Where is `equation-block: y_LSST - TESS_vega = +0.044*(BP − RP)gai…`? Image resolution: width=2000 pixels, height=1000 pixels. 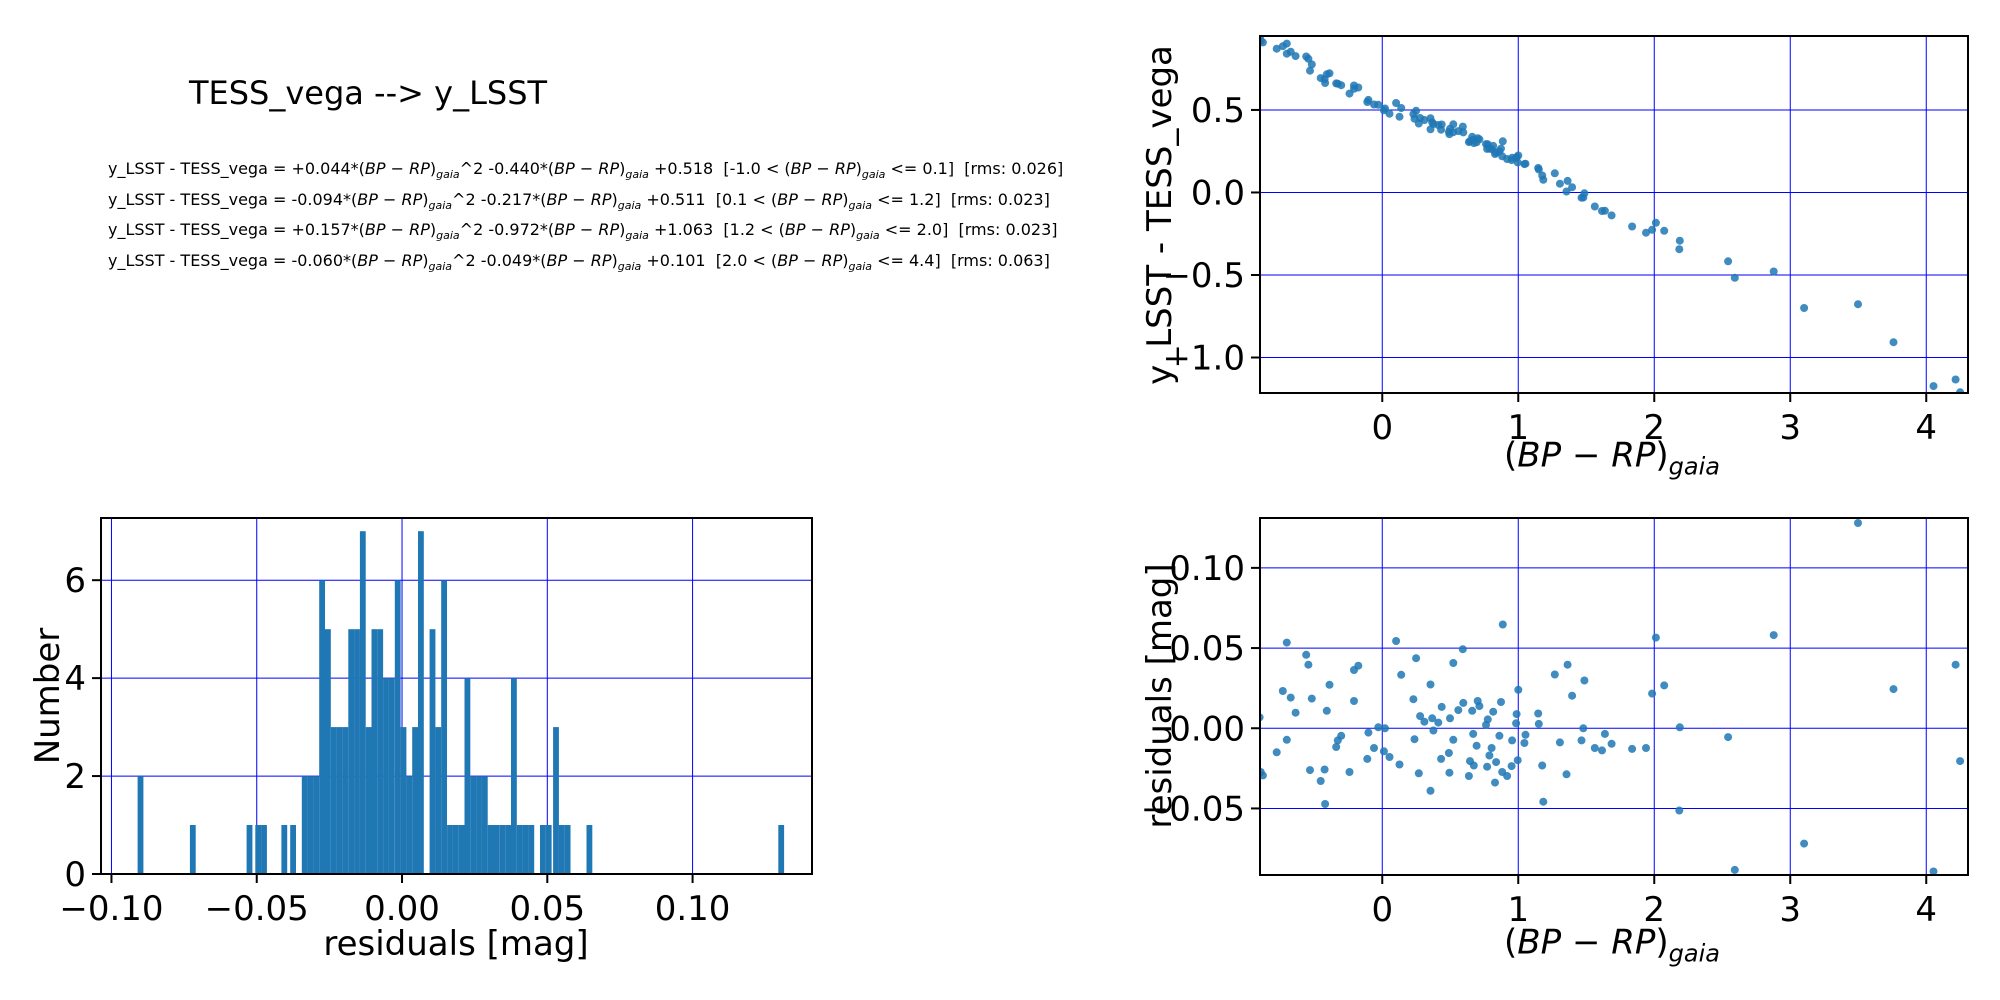 equation-block: y_LSST - TESS_vega = +0.044*(BP − RP)gai… is located at coordinates (585, 218).